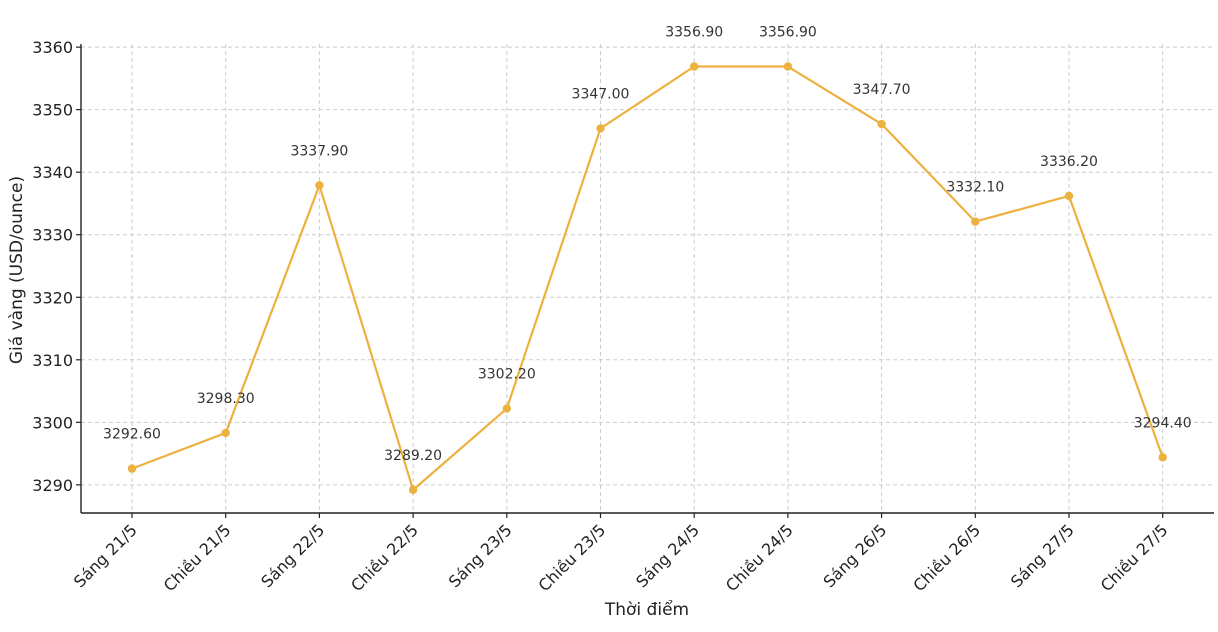 The height and width of the screenshot is (632, 1218). I want to click on data-label: 3302.20, so click(507, 375).